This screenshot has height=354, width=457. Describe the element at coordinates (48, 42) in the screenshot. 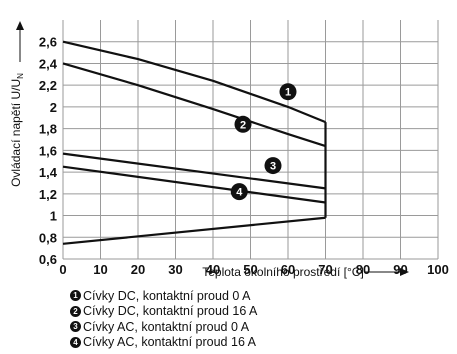

I see `y-tick-label: 2,6` at that location.